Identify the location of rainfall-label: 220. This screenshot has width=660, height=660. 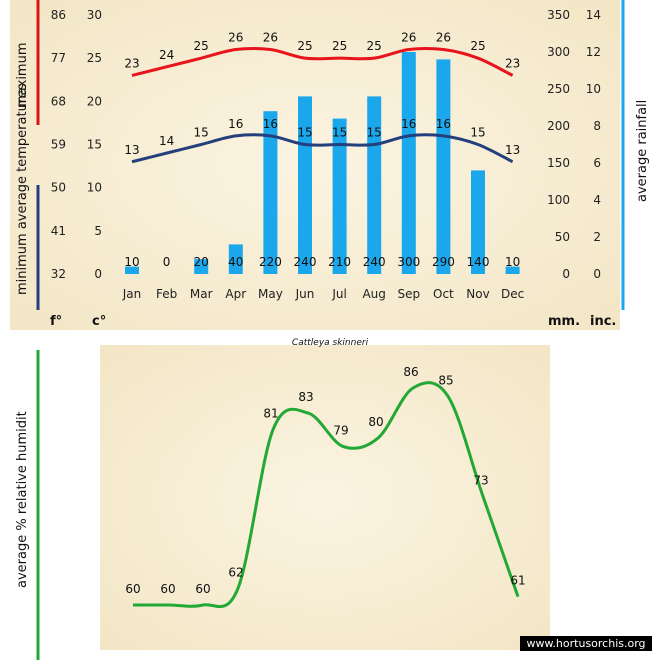
(270, 262).